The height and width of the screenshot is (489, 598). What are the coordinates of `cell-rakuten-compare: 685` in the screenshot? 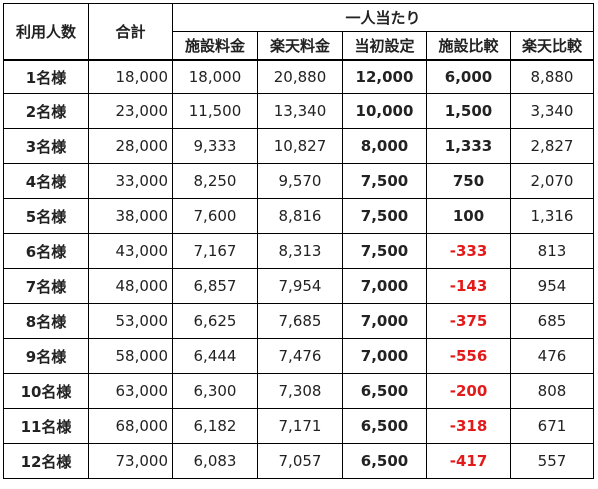 It's located at (552, 321).